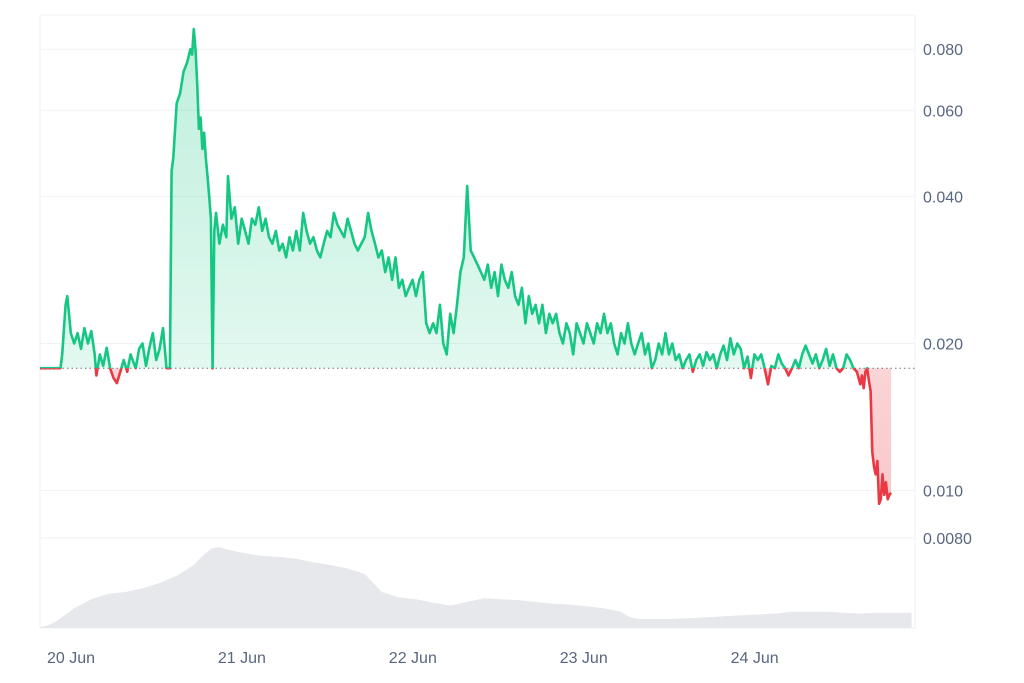  What do you see at coordinates (947, 539) in the screenshot?
I see `y-tick-label: 0.0080` at bounding box center [947, 539].